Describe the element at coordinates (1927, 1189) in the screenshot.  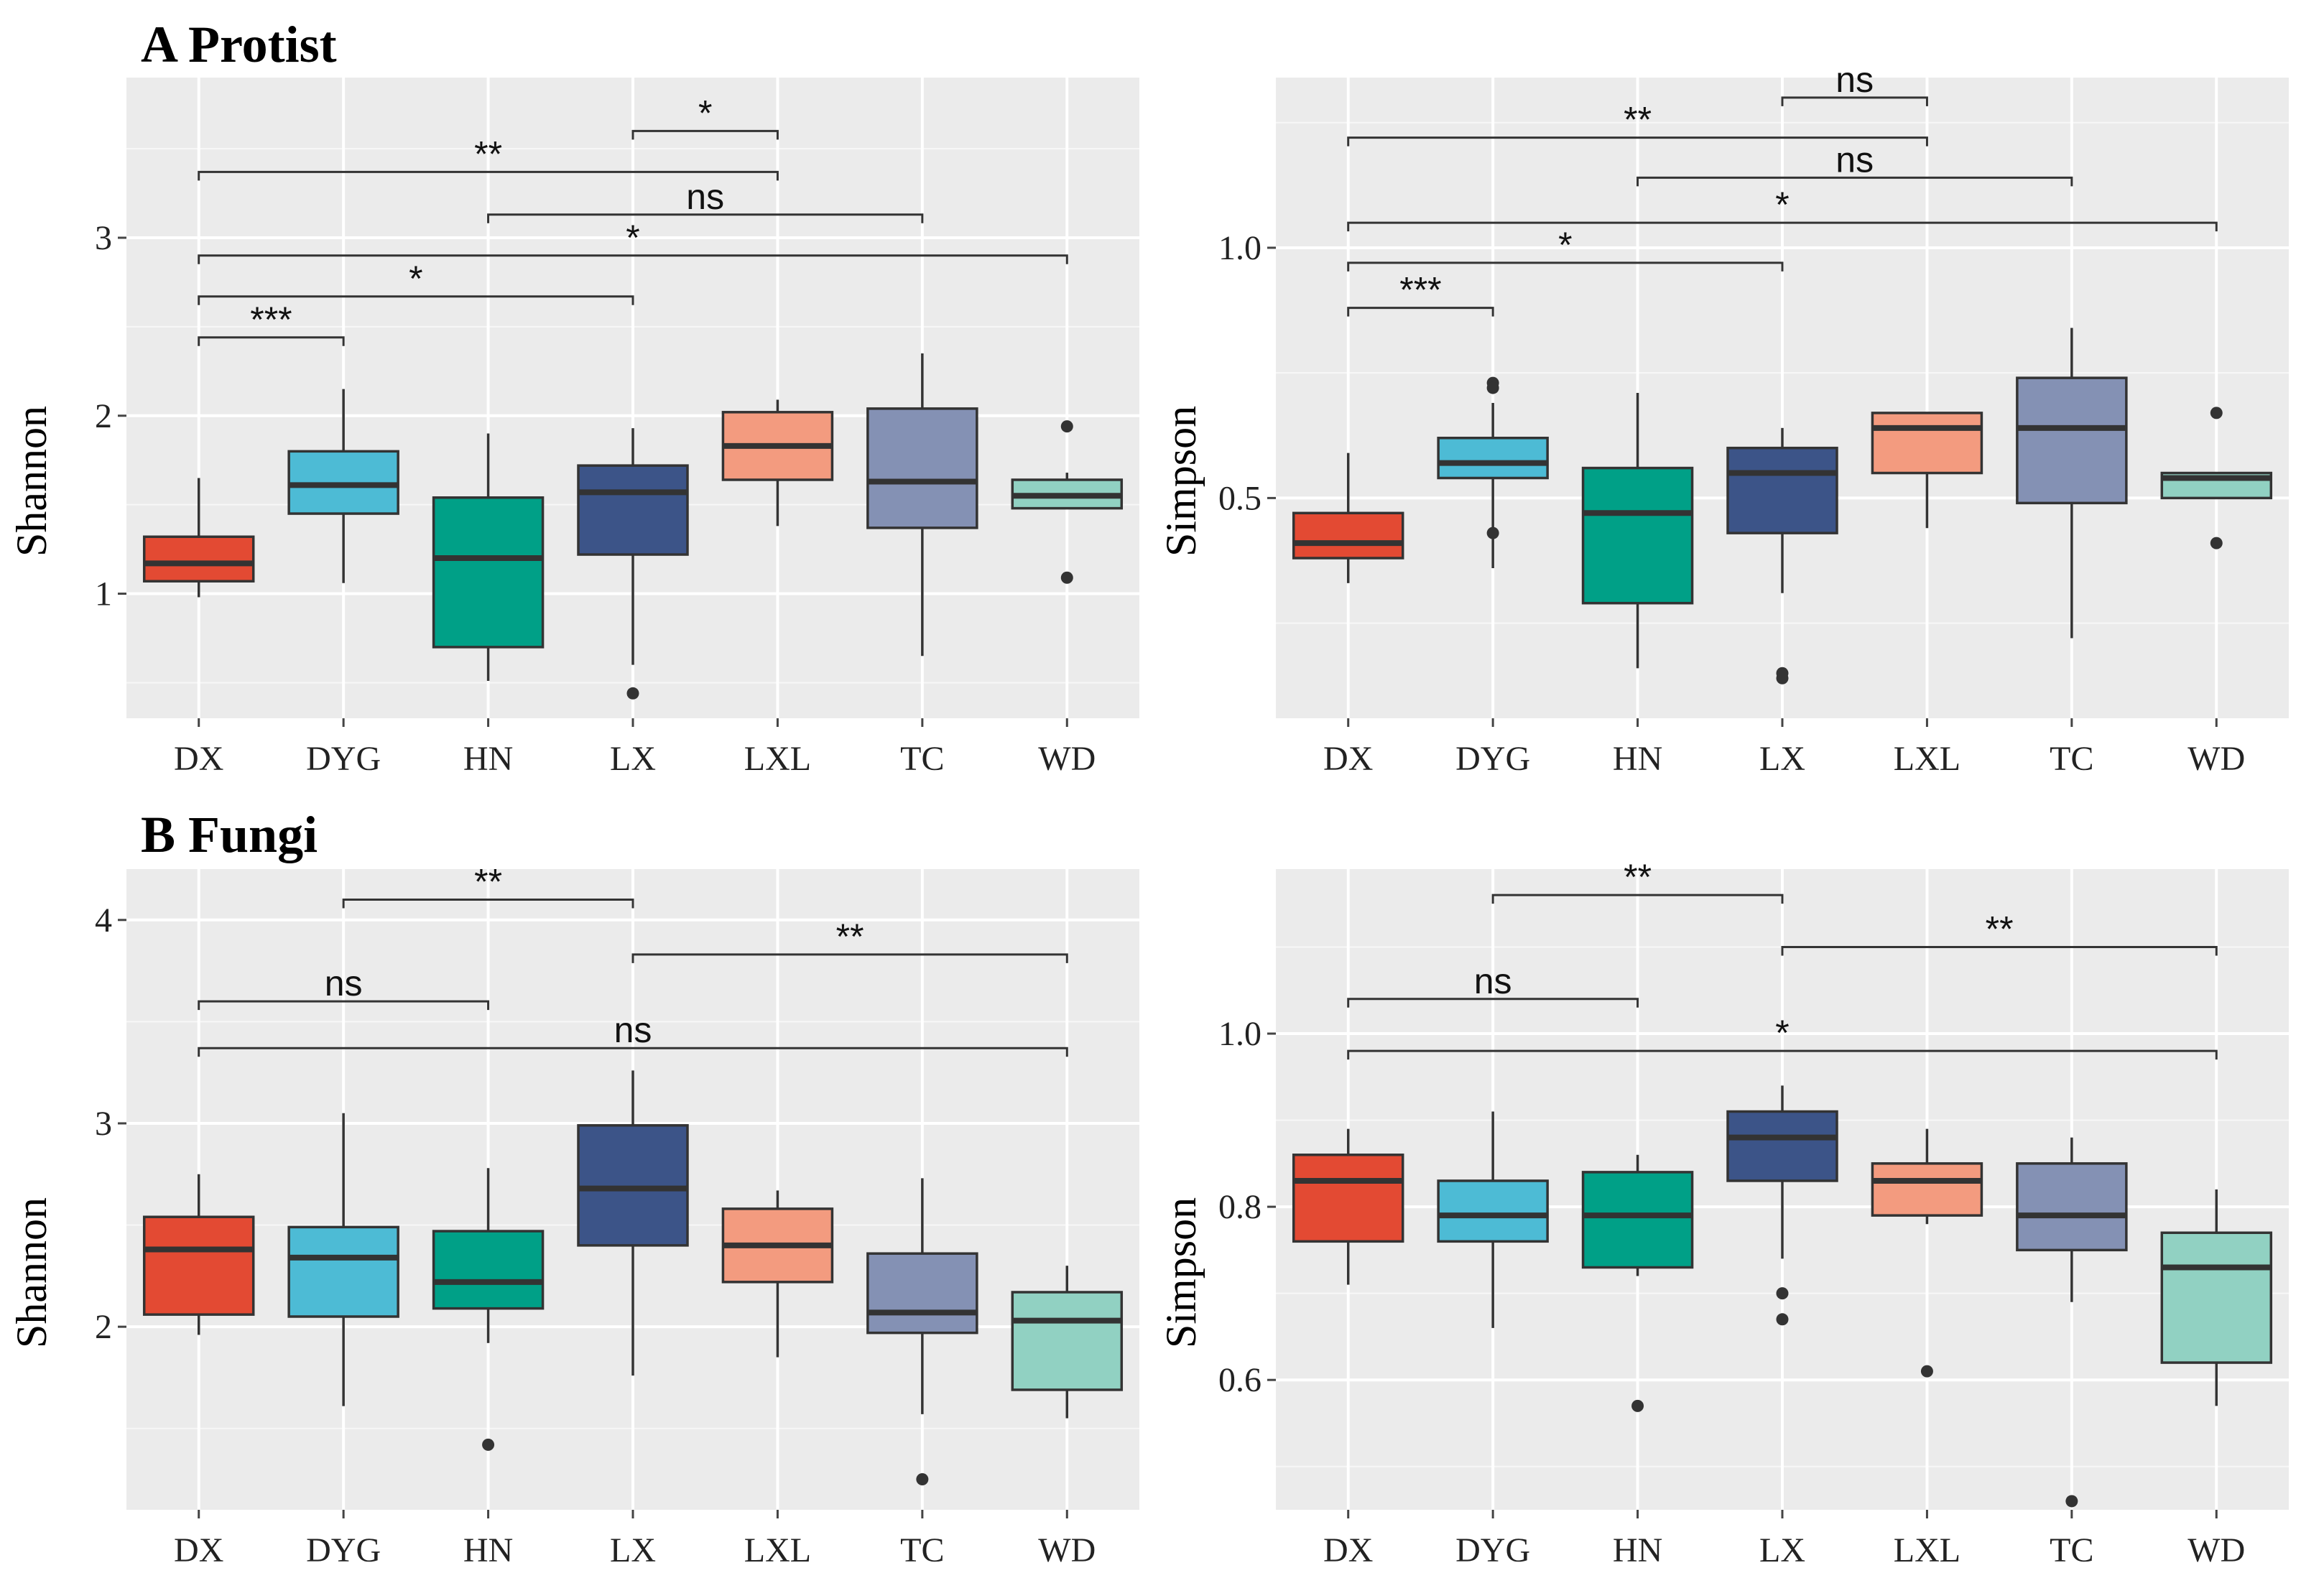
I see `box-LXL` at that location.